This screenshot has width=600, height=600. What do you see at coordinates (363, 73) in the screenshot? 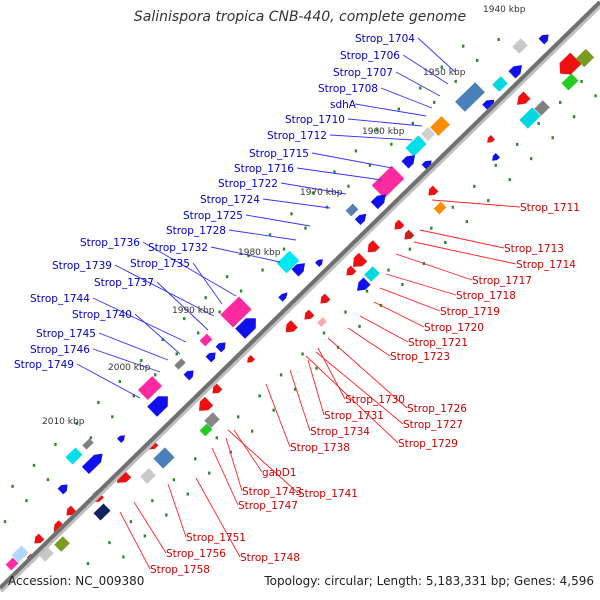
I see `forward-gene-label: Strop_1707` at bounding box center [363, 73].